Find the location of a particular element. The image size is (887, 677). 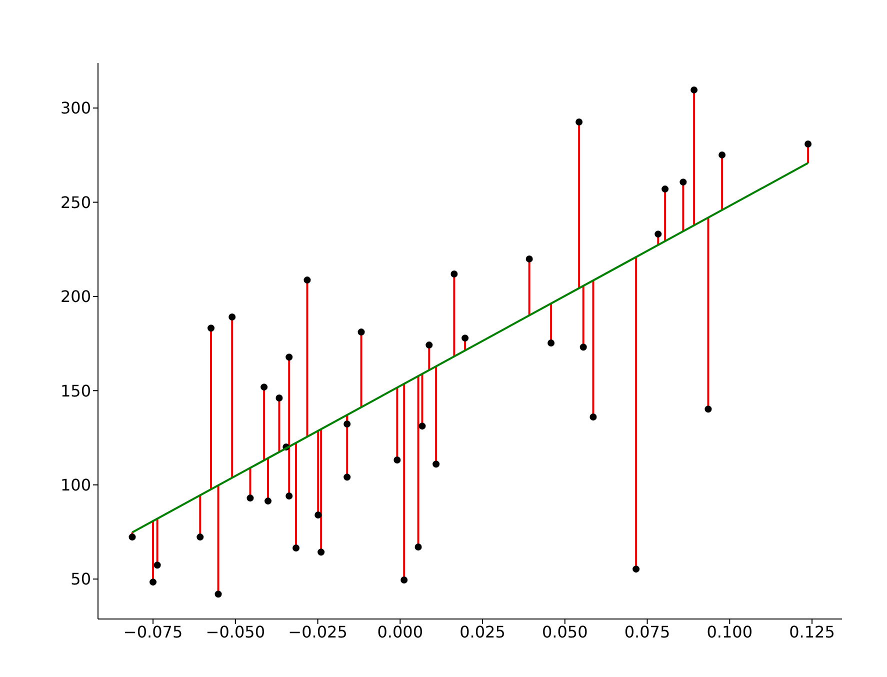

x-tick-label: −0.025 is located at coordinates (318, 632).